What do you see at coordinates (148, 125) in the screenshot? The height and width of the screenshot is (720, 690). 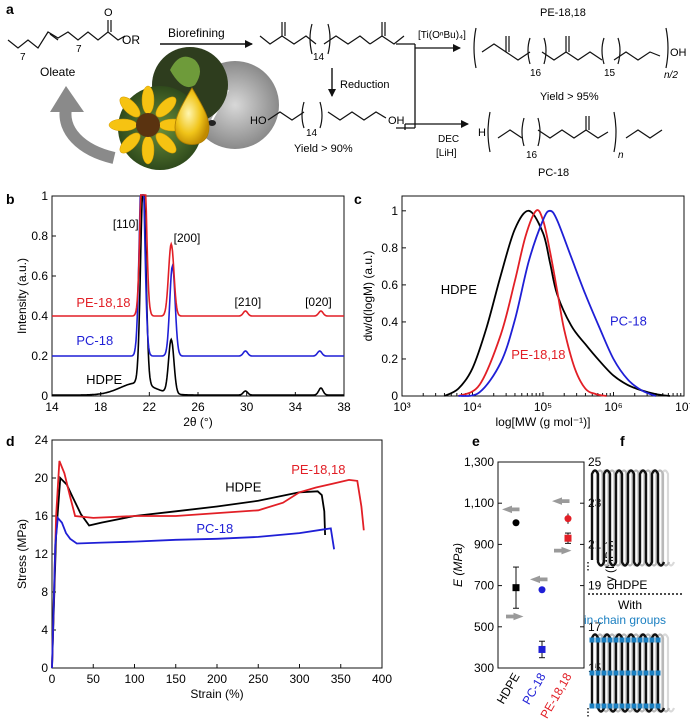 I see `sunflower-icon` at bounding box center [148, 125].